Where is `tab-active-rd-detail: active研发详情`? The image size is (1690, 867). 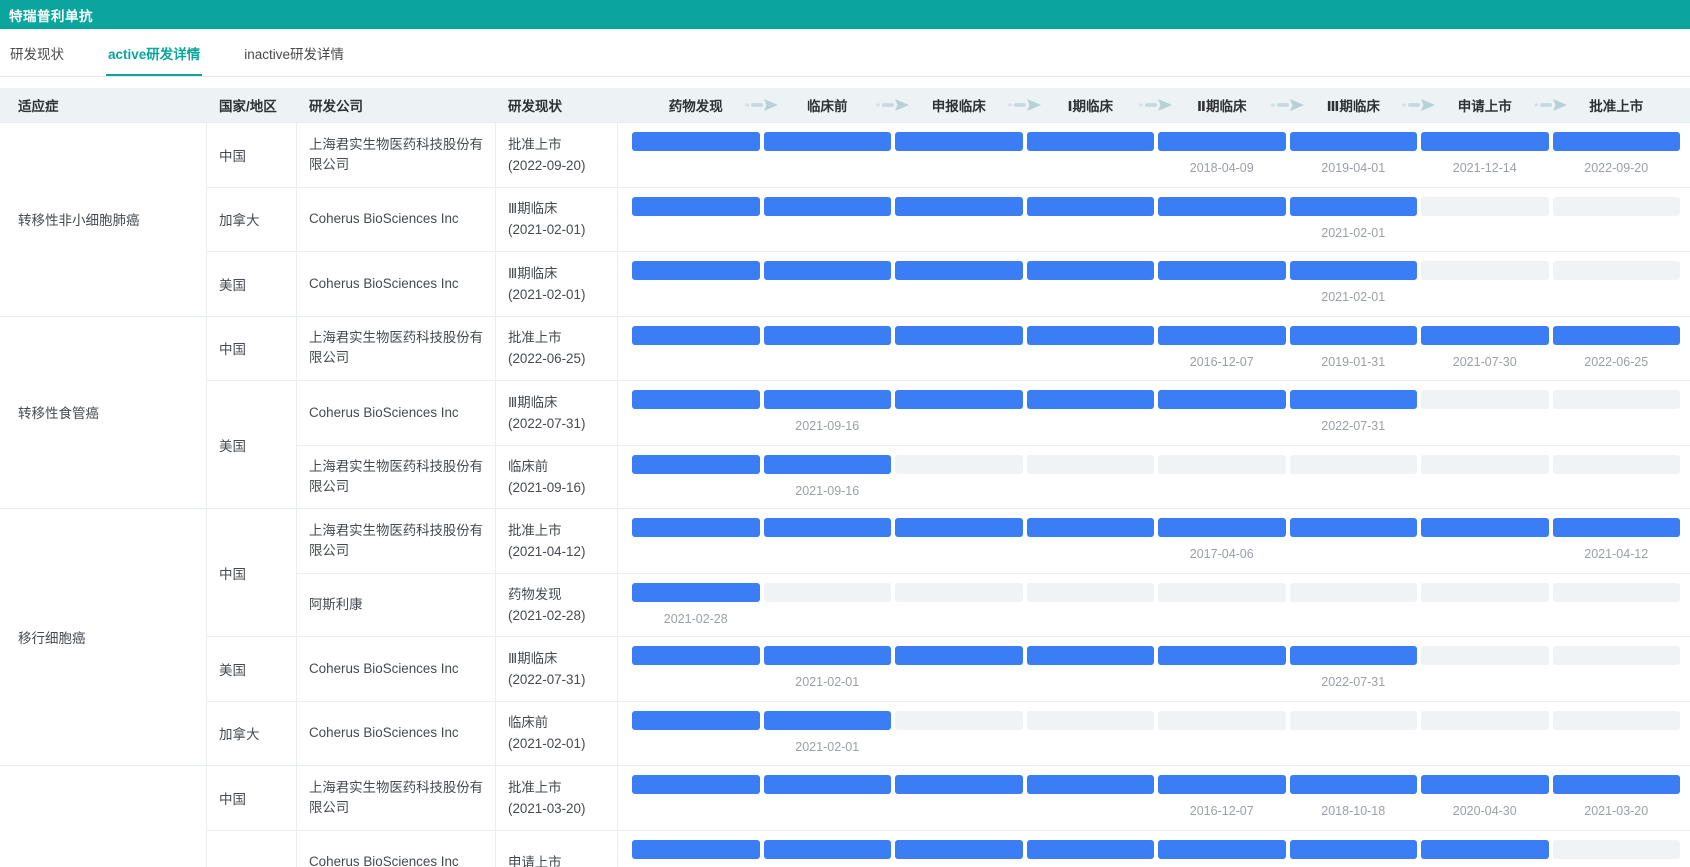 tab-active-rd-detail: active研发详情 is located at coordinates (154, 59).